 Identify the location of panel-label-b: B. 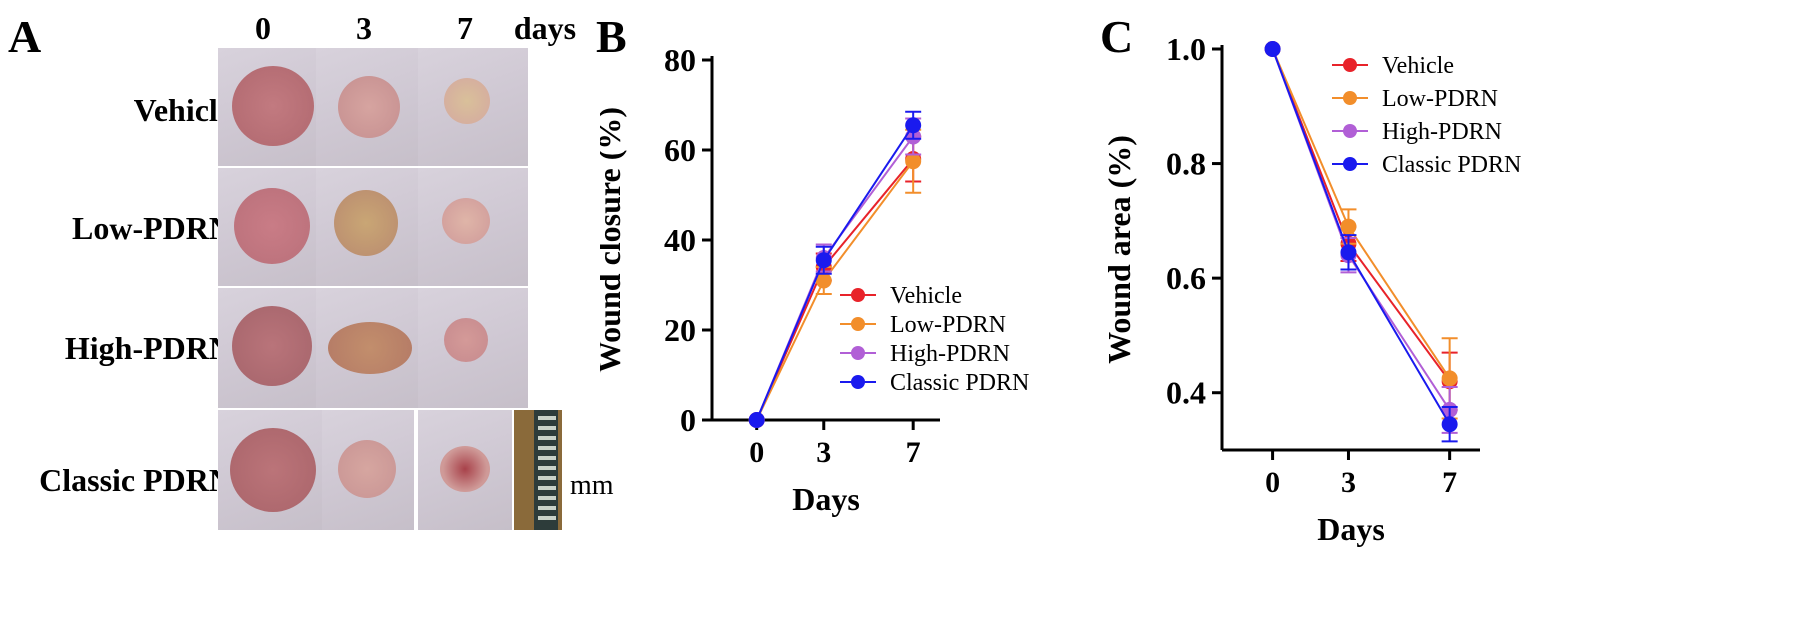
(611, 36).